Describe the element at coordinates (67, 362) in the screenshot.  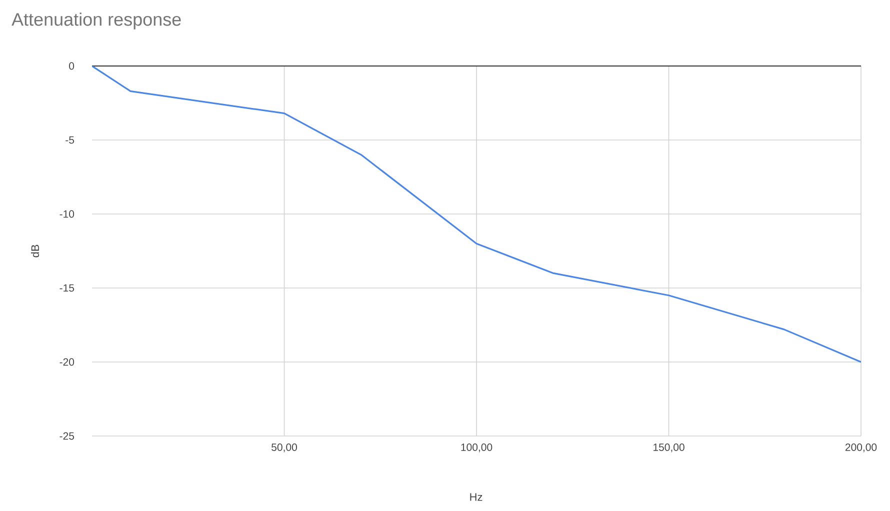
I see `y-tick-label: -20` at that location.